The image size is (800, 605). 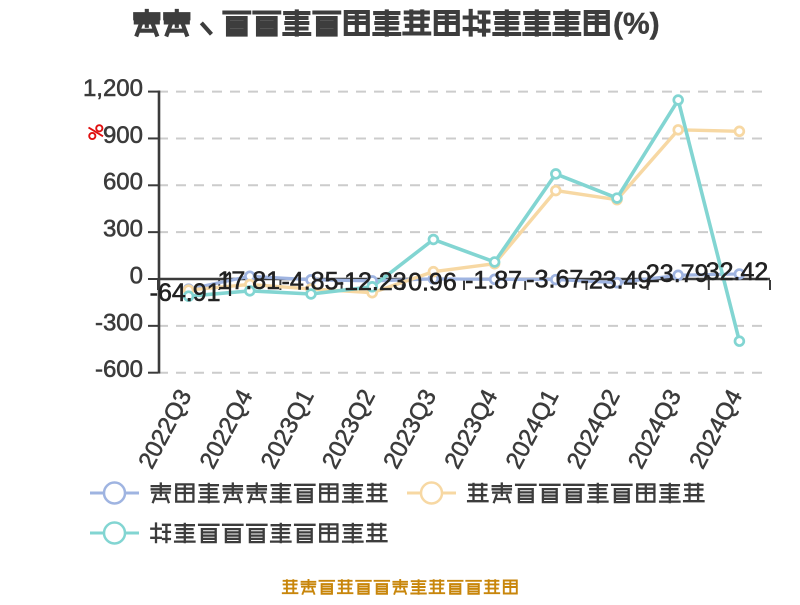 What do you see at coordinates (136, 275) in the screenshot?
I see `svg-text: 0` at bounding box center [136, 275].